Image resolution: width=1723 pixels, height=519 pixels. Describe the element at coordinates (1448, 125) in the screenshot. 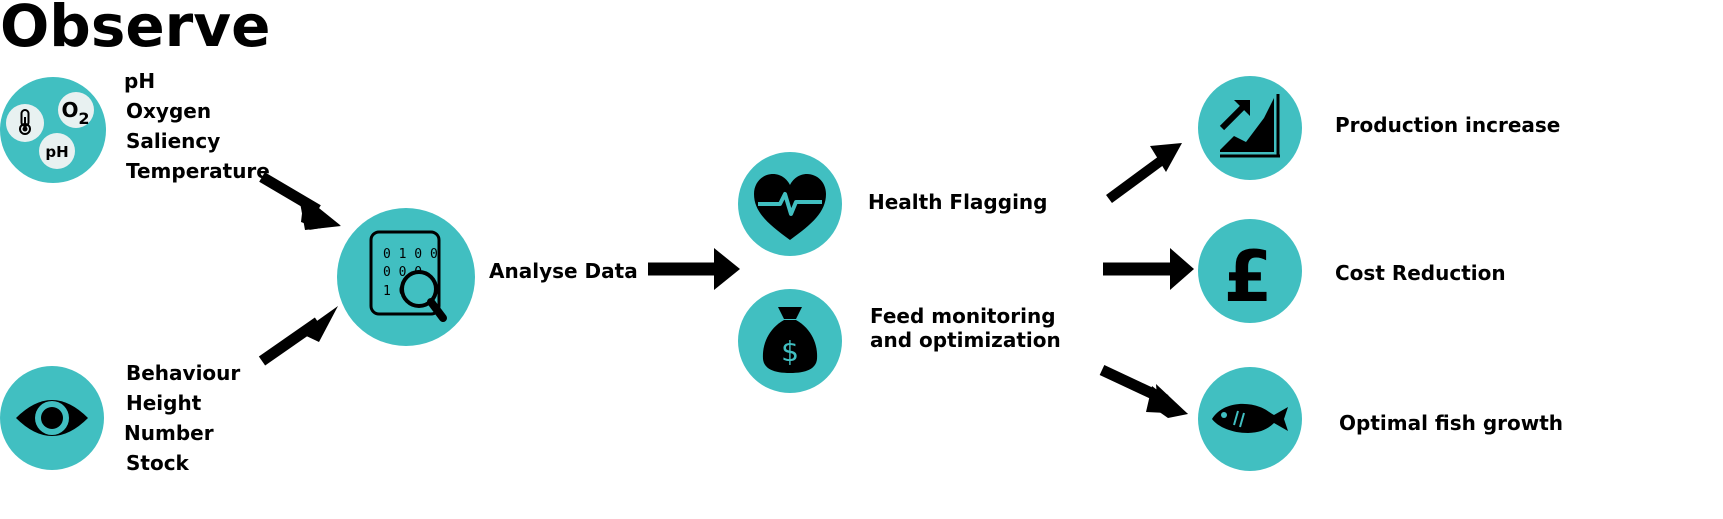

I see `production-increase-label: Production increase` at that location.